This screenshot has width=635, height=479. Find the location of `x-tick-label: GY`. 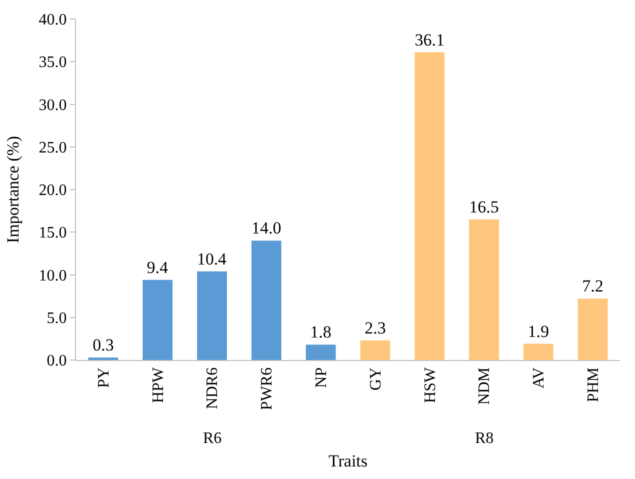

x-tick-label: GY is located at coordinates (375, 378).